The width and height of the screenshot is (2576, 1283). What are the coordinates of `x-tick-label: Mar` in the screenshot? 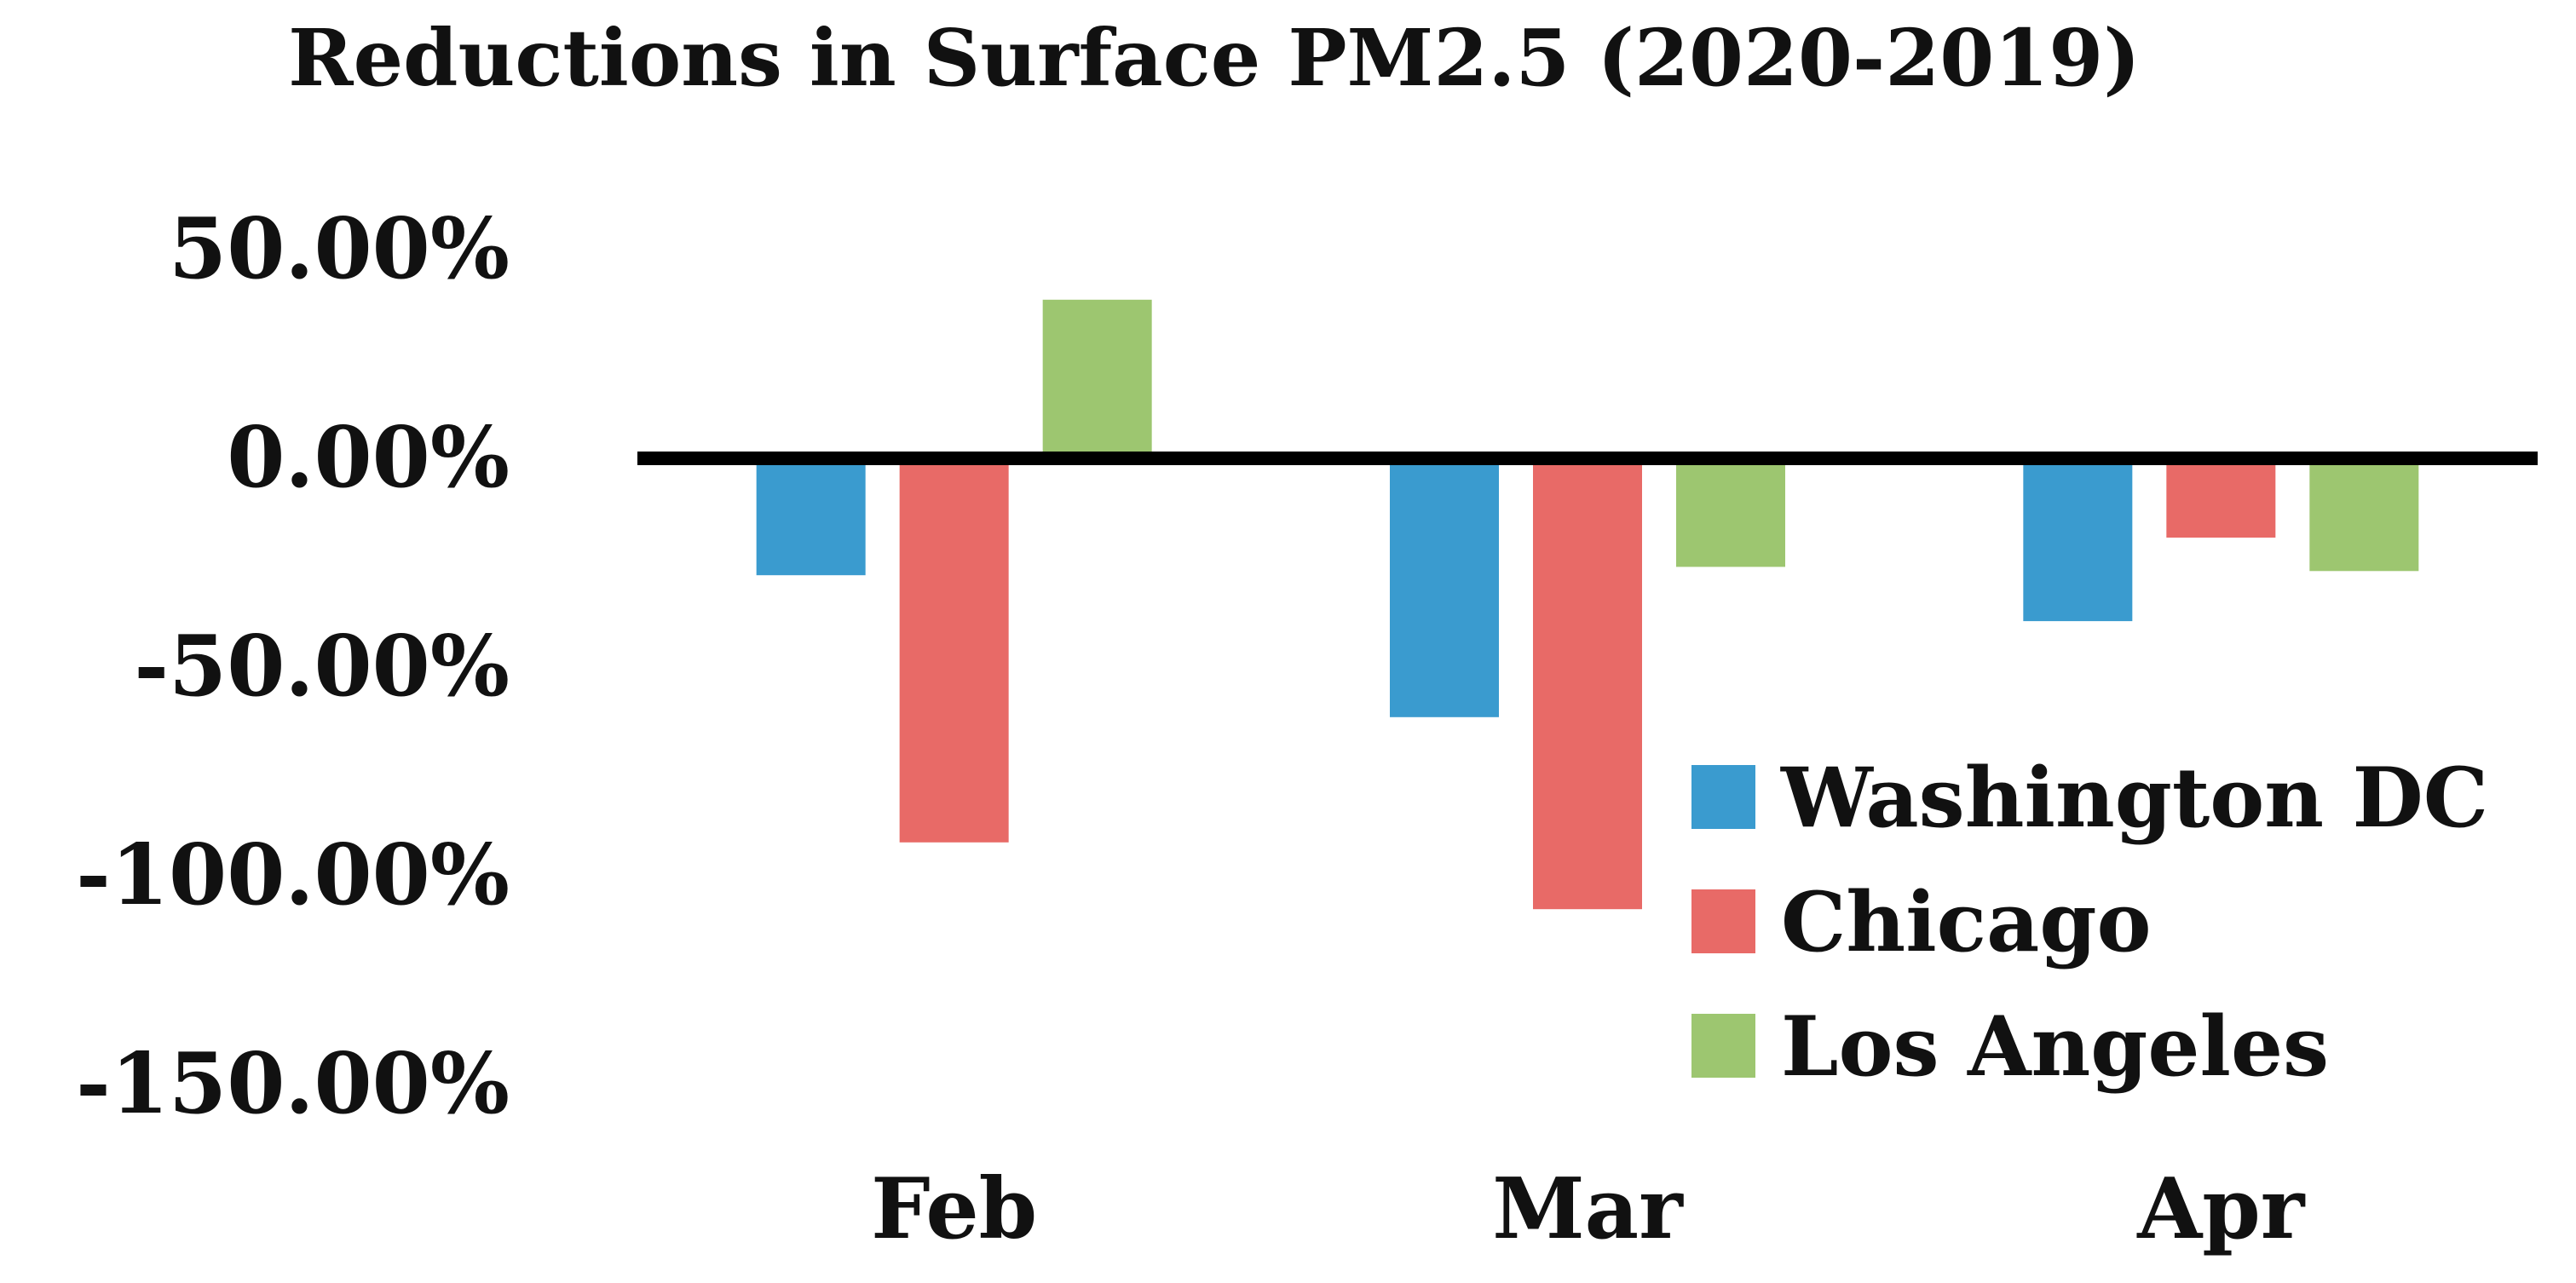 It's located at (1588, 1209).